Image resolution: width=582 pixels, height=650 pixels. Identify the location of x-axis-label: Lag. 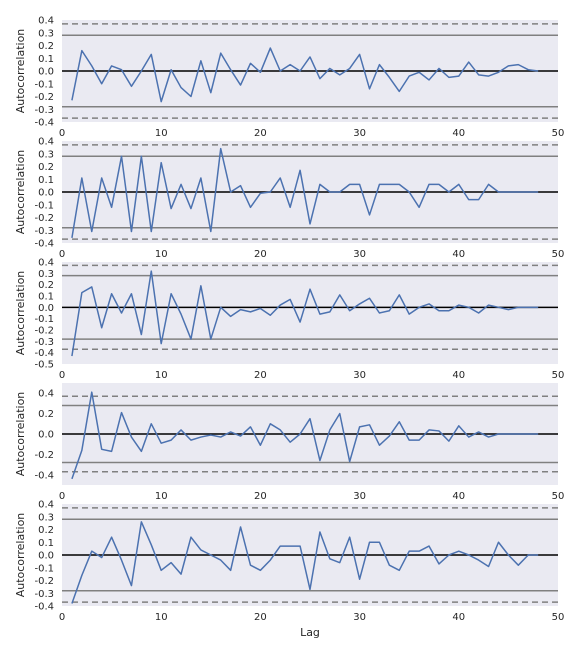
(310, 632).